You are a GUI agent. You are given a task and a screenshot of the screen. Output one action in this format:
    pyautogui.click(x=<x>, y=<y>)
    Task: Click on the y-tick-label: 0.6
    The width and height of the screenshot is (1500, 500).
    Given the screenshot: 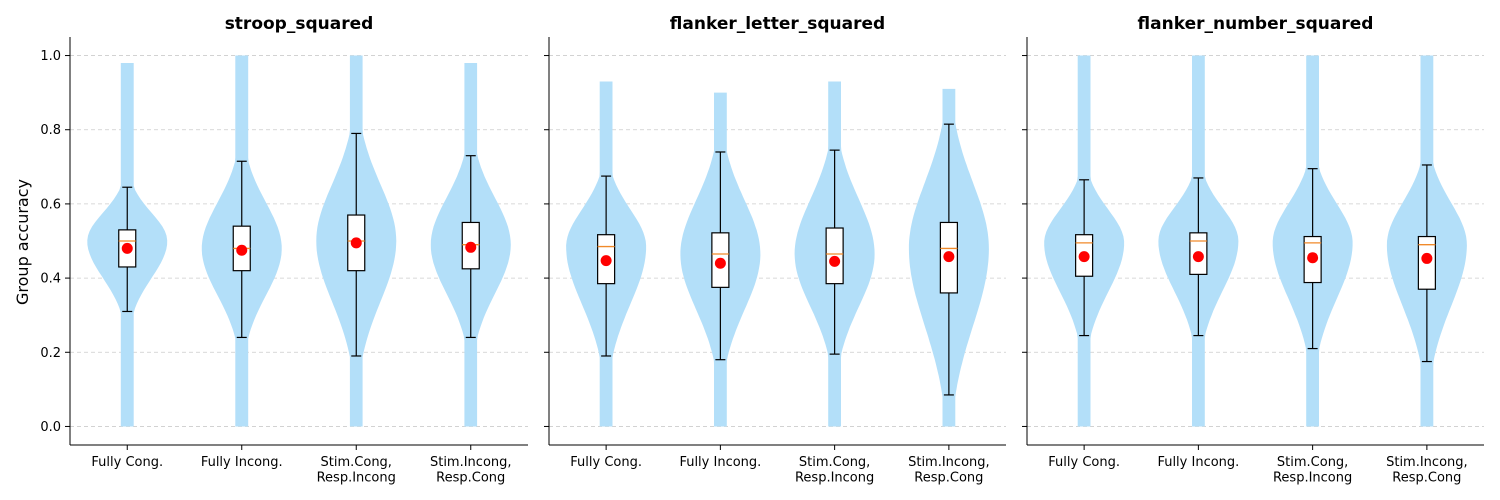 What is the action you would take?
    pyautogui.click(x=50, y=204)
    